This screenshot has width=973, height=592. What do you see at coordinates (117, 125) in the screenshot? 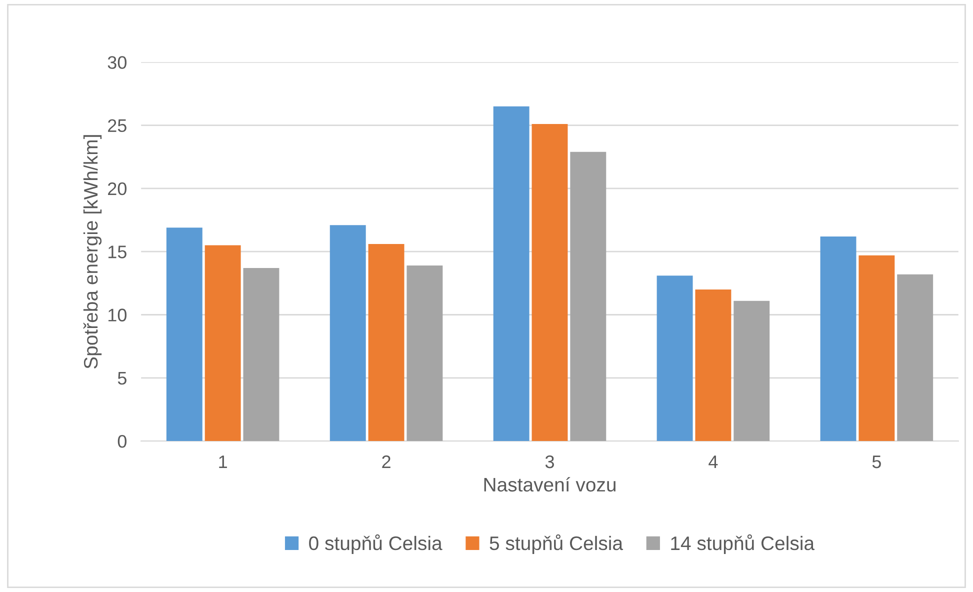
I see `y-tick-label: 25` at bounding box center [117, 125].